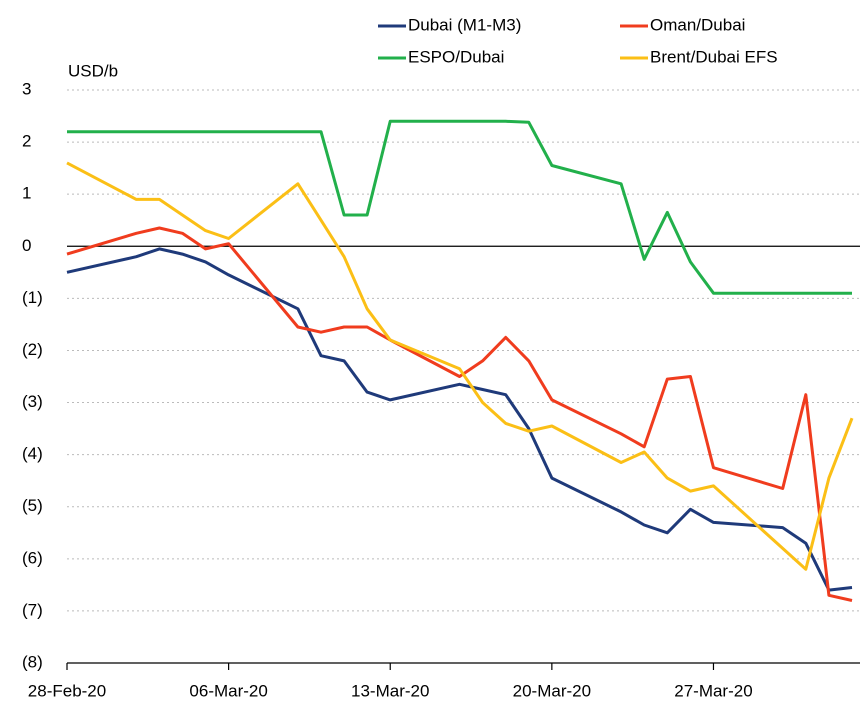 This screenshot has width=865, height=707. Describe the element at coordinates (32, 401) in the screenshot. I see `y-tick-label: (3)` at that location.